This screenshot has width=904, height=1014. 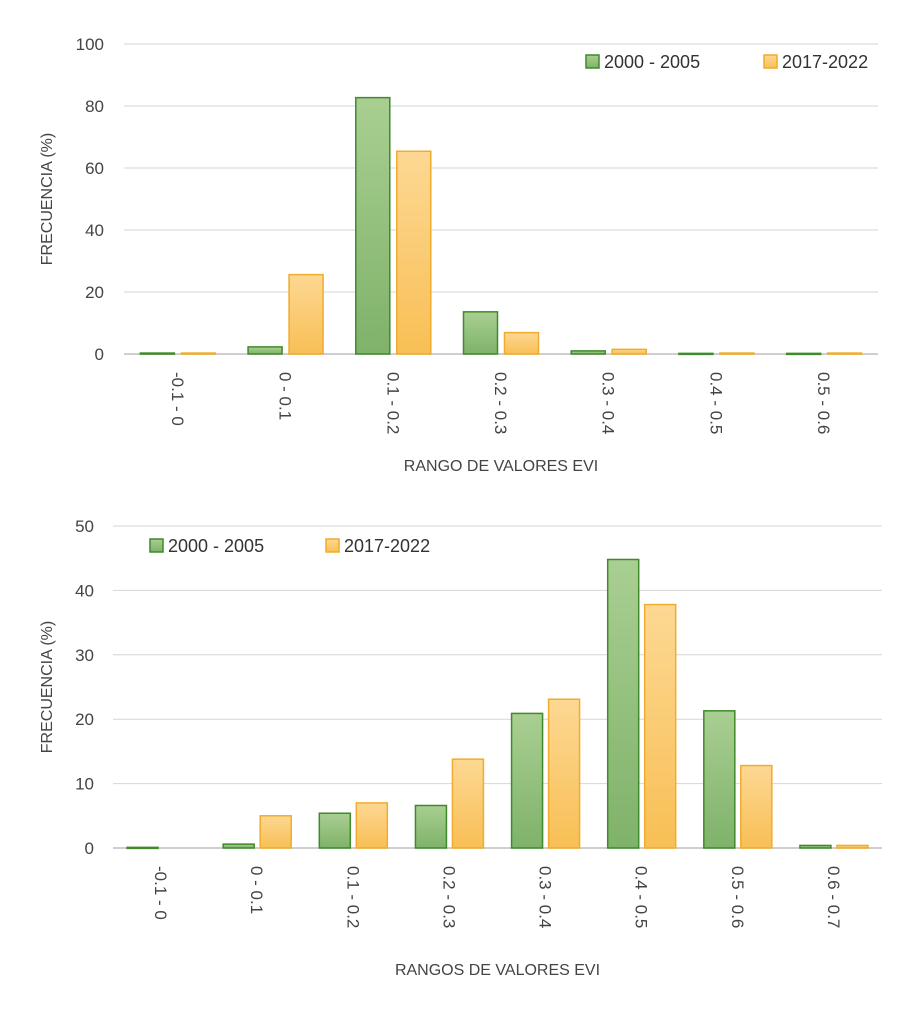 What do you see at coordinates (94, 106) in the screenshot?
I see `y-tick-label: 80` at bounding box center [94, 106].